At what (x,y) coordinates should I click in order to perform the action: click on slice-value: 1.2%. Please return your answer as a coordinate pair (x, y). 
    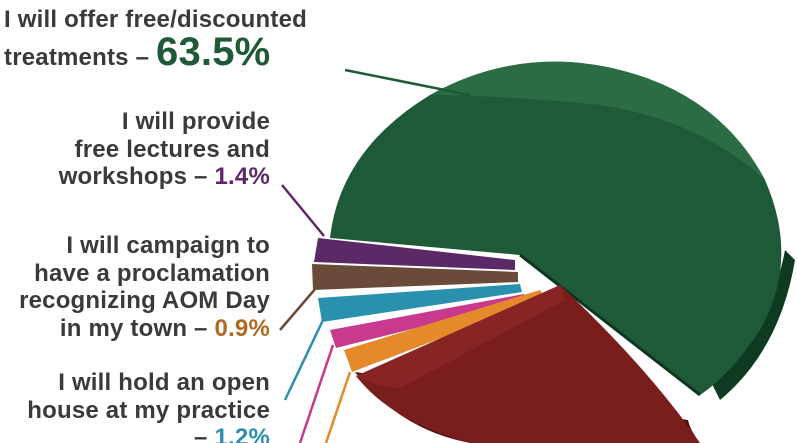
    Looking at the image, I should click on (242, 433).